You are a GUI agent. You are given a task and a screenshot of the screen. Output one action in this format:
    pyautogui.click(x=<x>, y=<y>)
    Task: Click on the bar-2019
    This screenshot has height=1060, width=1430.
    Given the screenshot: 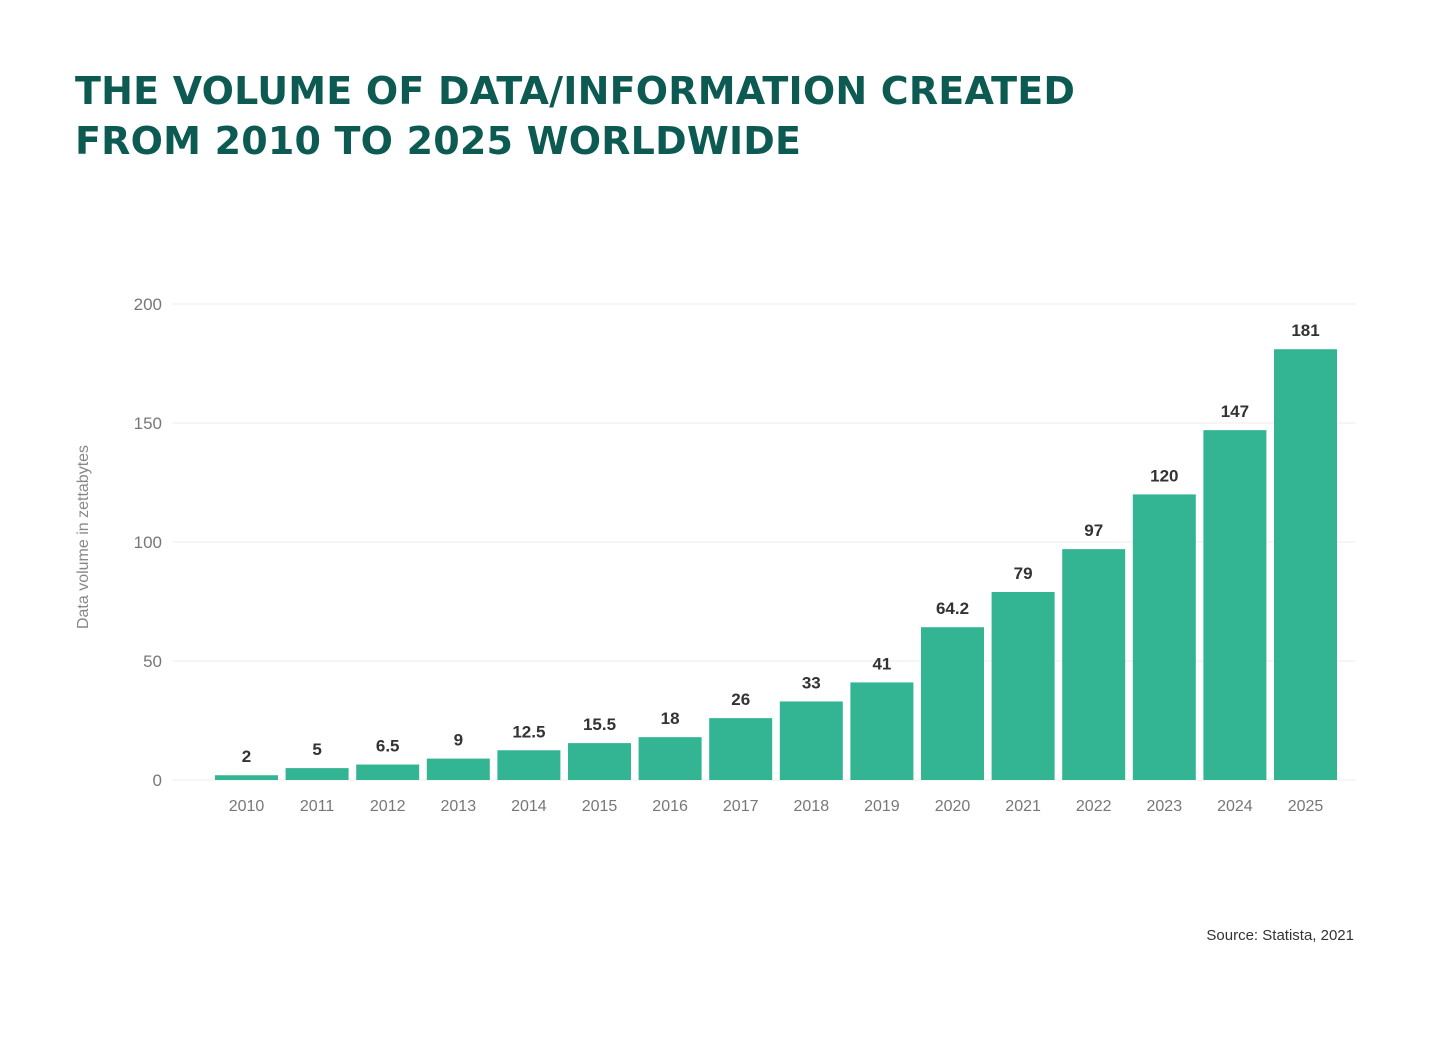 What is the action you would take?
    pyautogui.click(x=882, y=731)
    